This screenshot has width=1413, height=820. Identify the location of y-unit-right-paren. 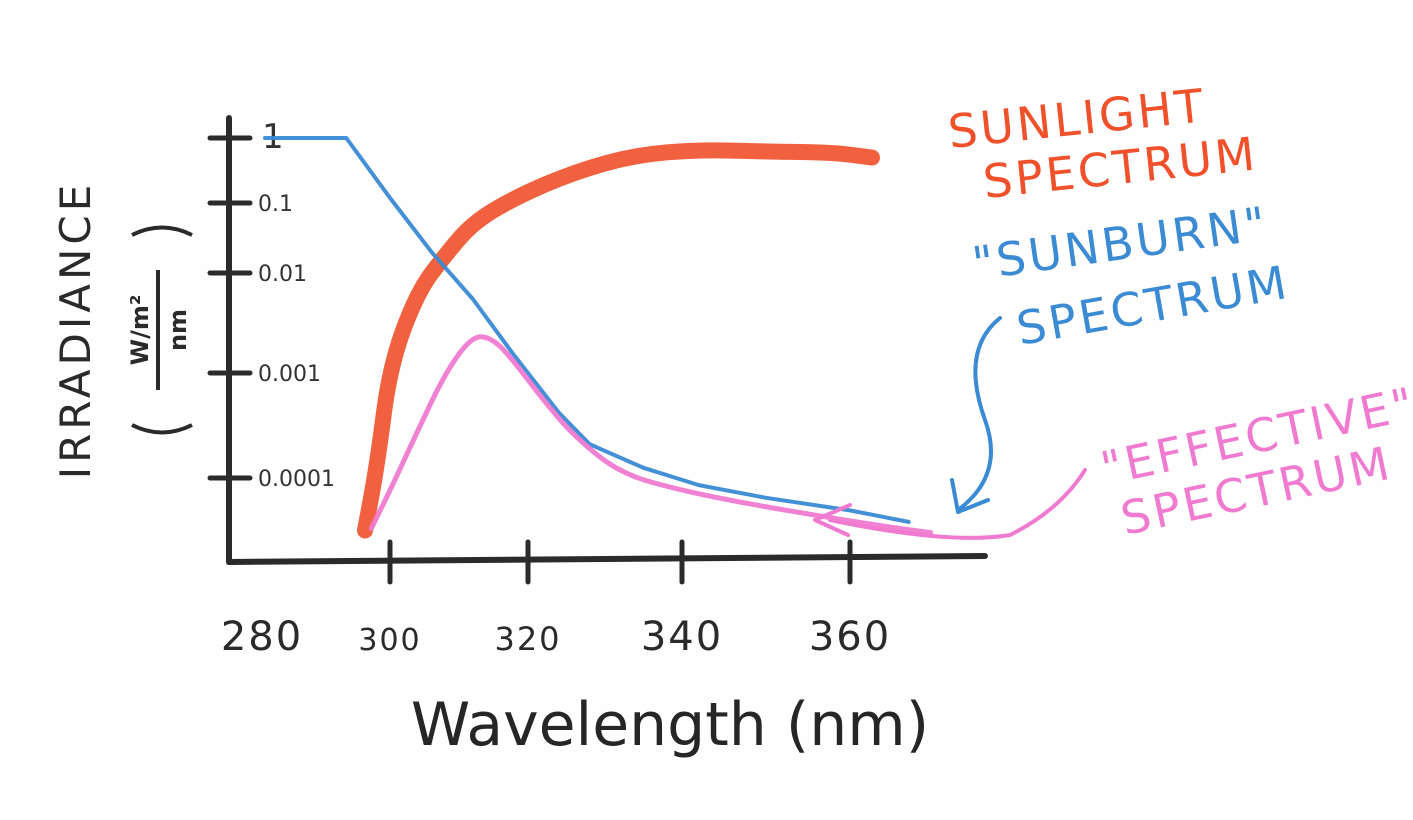
(162, 231).